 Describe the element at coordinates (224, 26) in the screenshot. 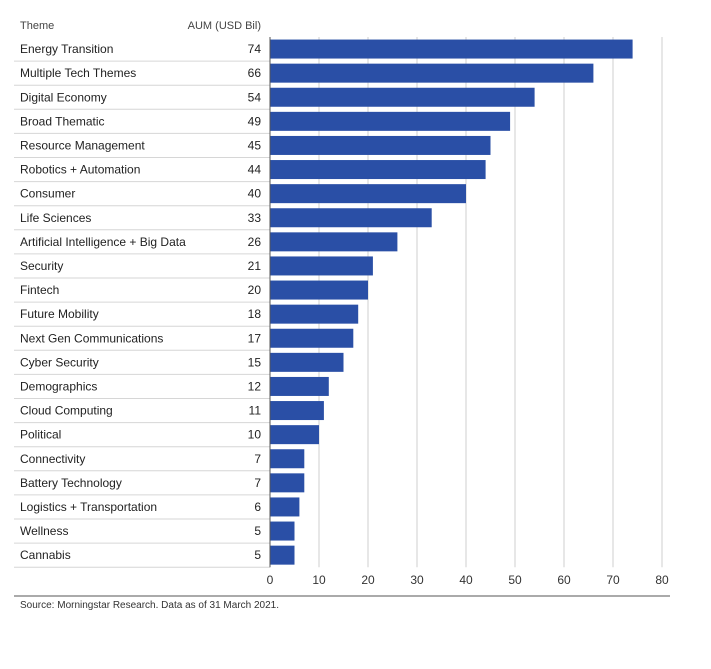

I see `header-aum: AUM (USD Bil)` at that location.